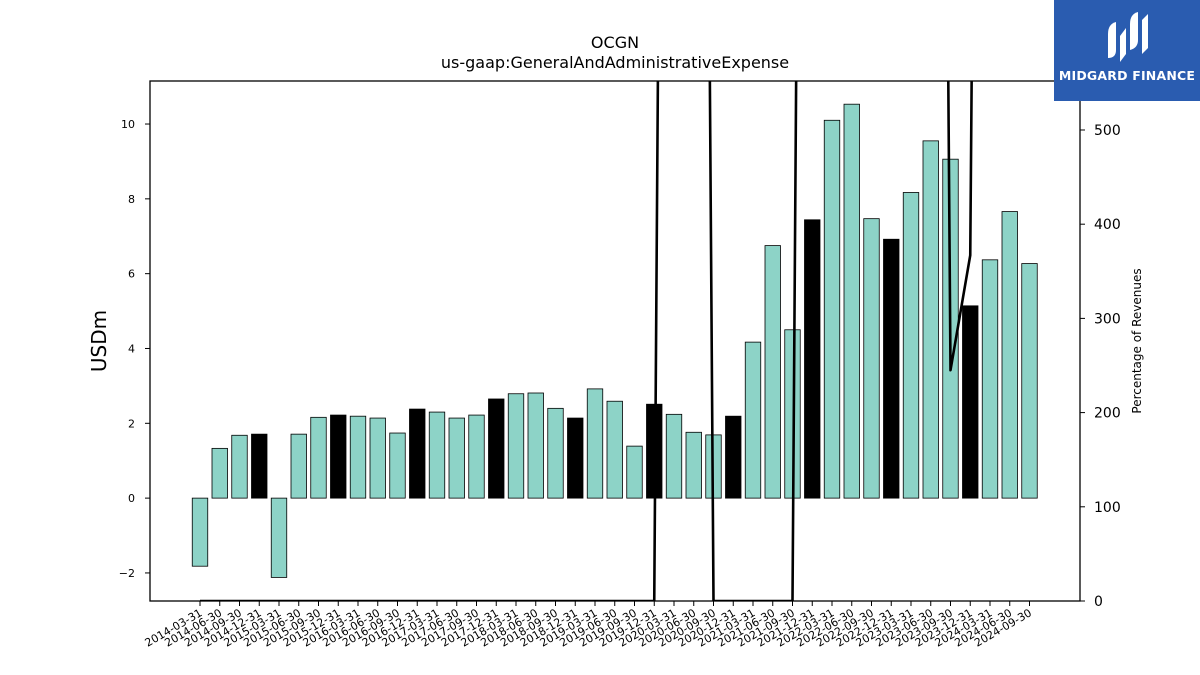 This screenshot has width=1200, height=675. Describe the element at coordinates (1100, 366) in the screenshot. I see `y-axis-right: 0 100 200 300 400 500` at that location.